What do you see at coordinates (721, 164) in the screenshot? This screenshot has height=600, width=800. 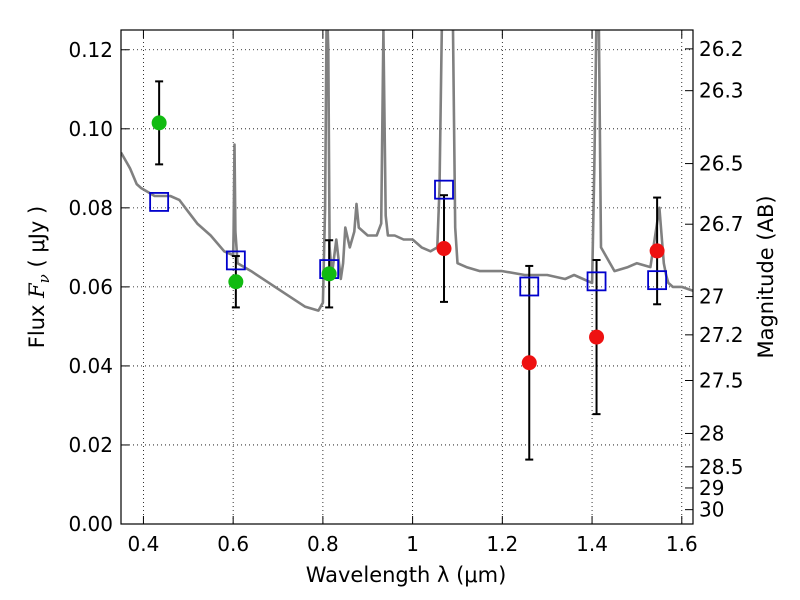 I see `mag-tick-label: 26.5` at bounding box center [721, 164].